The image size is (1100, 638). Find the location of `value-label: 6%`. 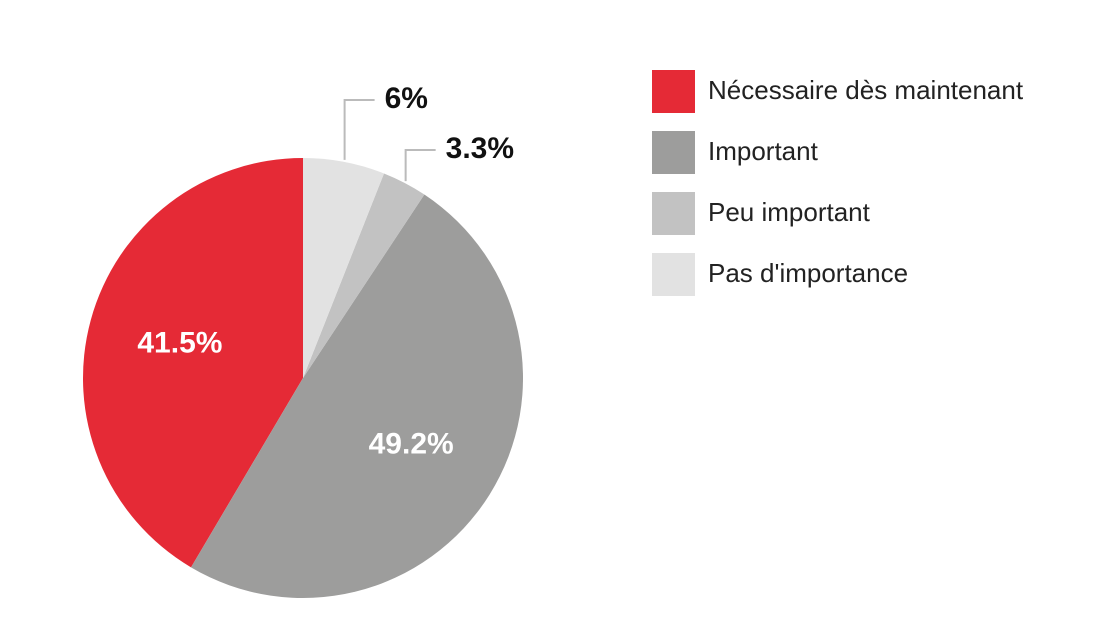

value-label: 6% is located at coordinates (406, 98).